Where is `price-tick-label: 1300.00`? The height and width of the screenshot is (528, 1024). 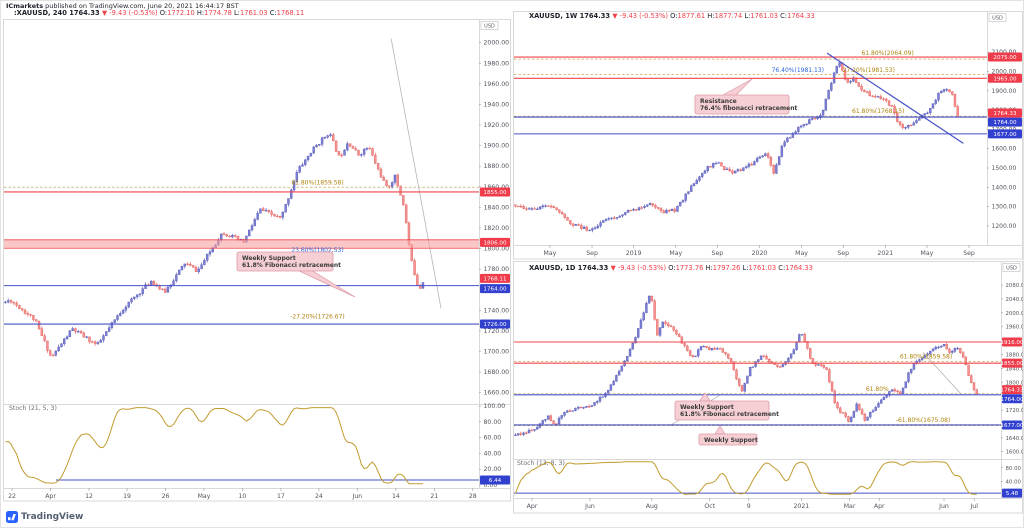 price-tick-label: 1300.00 is located at coordinates (1004, 207).